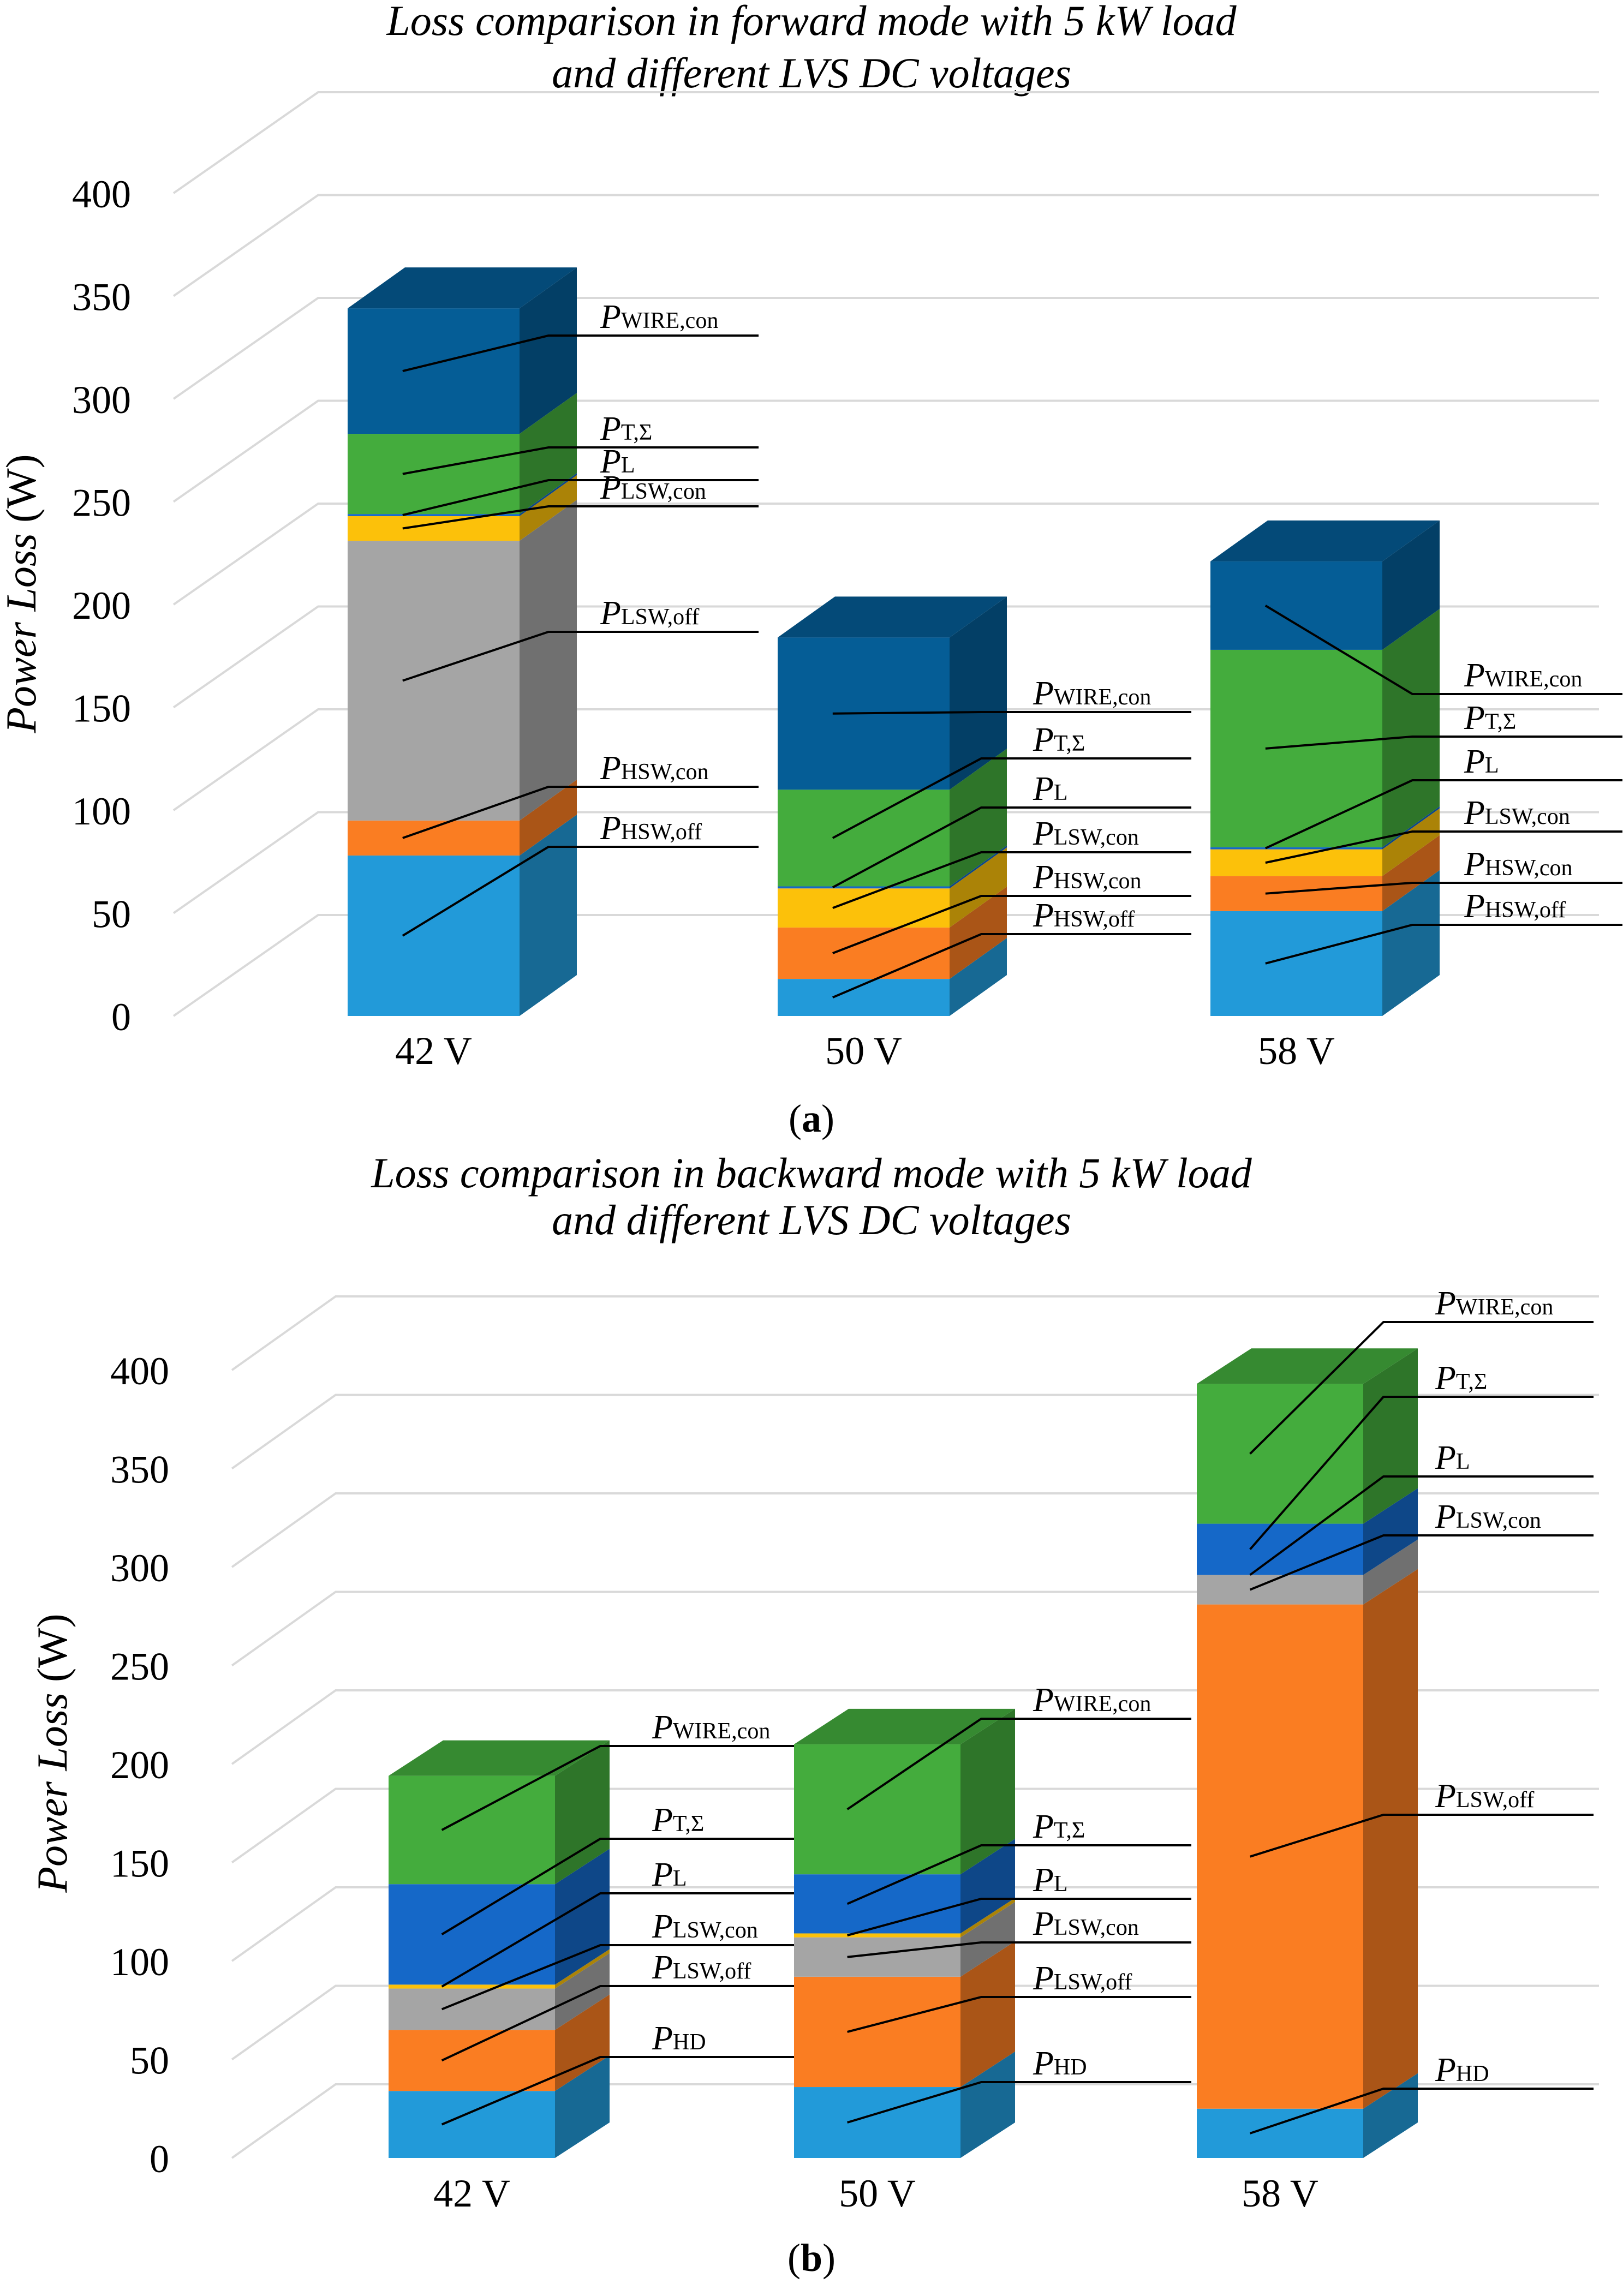 The height and width of the screenshot is (2296, 1623). What do you see at coordinates (139, 1371) in the screenshot?
I see `y-tick-label: 400` at bounding box center [139, 1371].